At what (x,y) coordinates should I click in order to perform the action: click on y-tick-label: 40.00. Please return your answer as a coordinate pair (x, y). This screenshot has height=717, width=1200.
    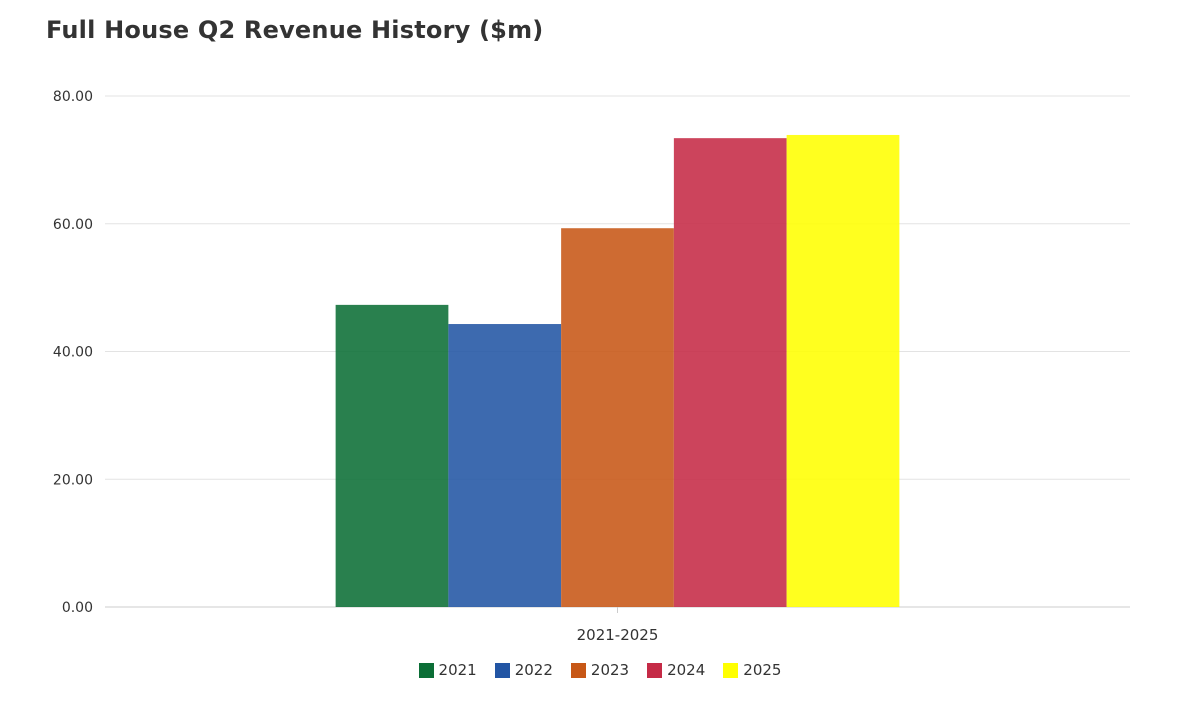
    Looking at the image, I should click on (73, 353).